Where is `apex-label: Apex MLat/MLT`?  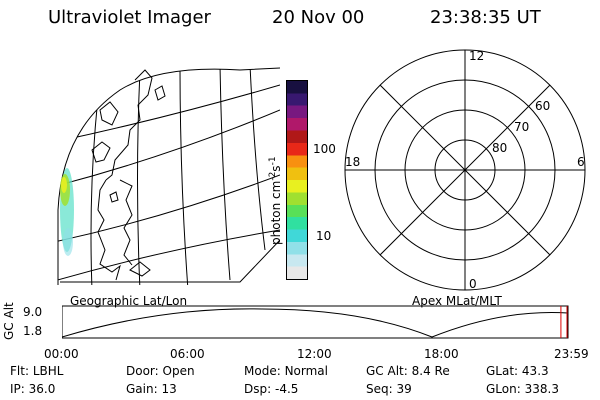 apex-label: Apex MLat/MLT is located at coordinates (457, 301).